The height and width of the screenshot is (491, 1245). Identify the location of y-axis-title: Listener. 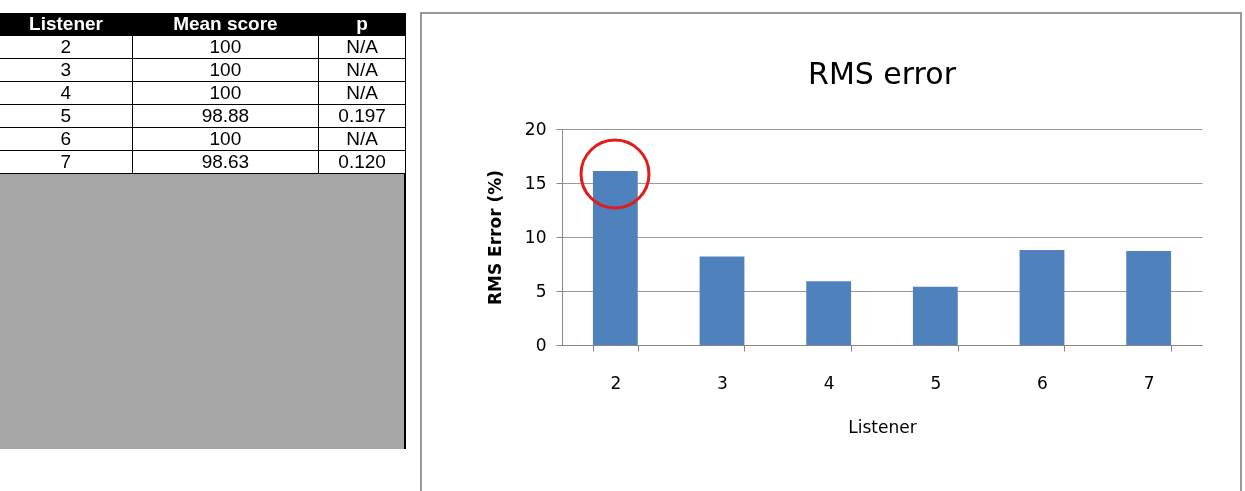
(66, 24).